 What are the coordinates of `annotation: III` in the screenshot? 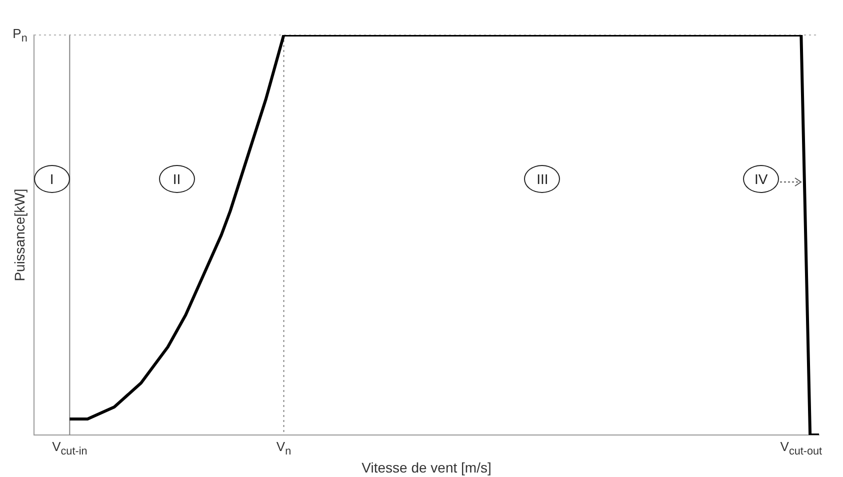 It's located at (542, 178).